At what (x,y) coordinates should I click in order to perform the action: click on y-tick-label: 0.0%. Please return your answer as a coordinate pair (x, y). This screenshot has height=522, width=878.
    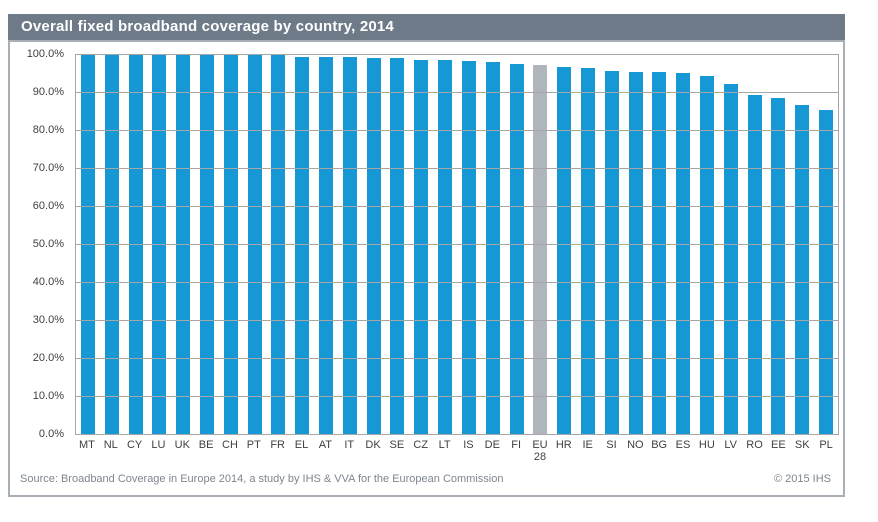
    Looking at the image, I should click on (51, 434).